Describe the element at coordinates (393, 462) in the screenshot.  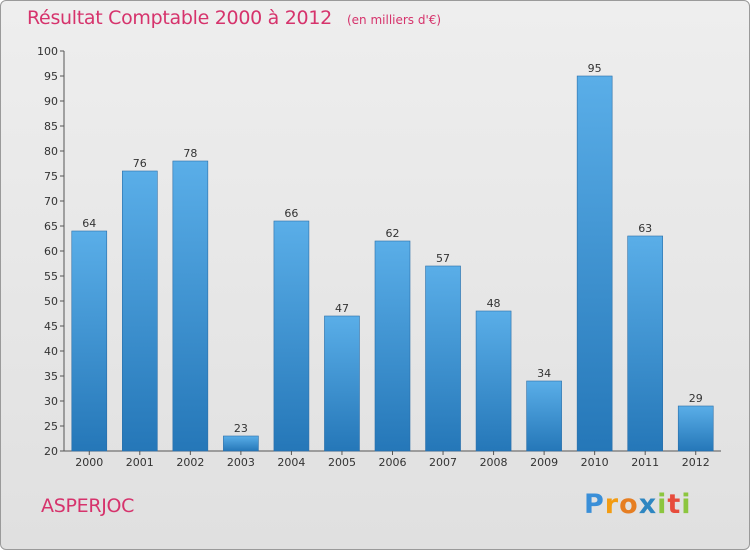
I see `x-tick-label: 2006` at that location.